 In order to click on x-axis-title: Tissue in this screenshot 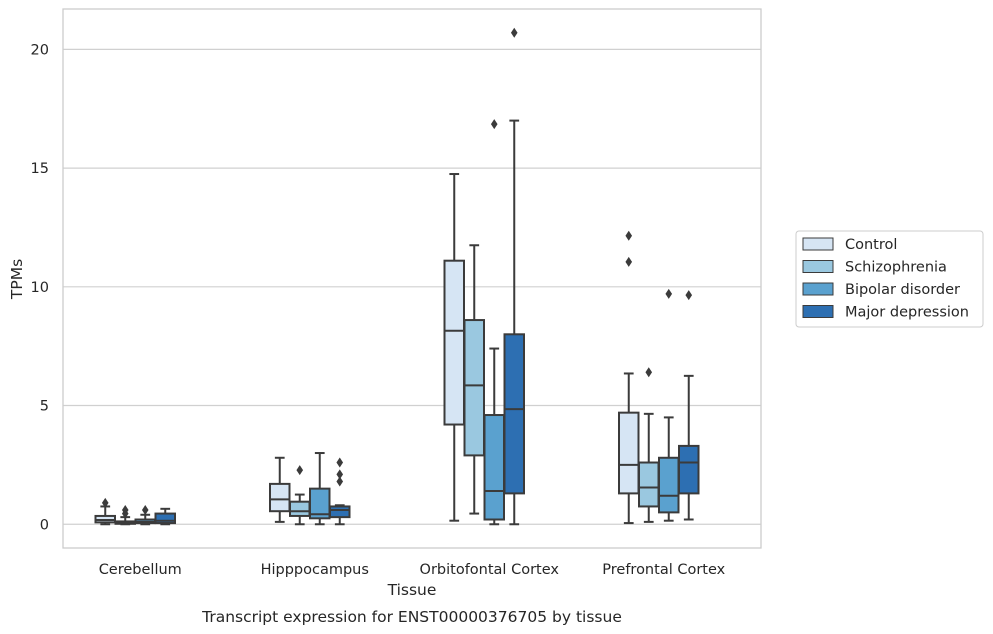, I will do `click(412, 590)`.